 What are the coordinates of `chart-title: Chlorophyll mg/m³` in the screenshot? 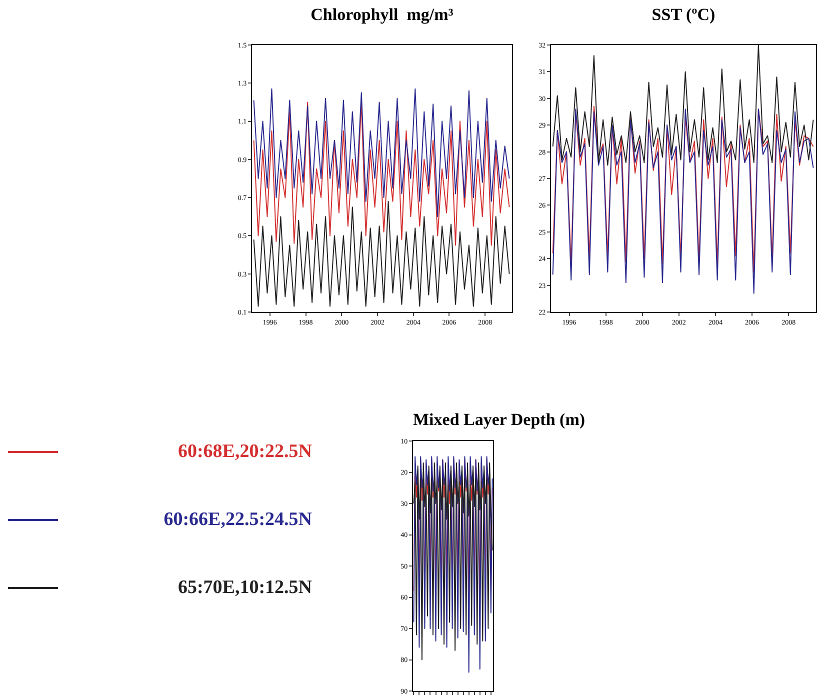 It's located at (382, 14).